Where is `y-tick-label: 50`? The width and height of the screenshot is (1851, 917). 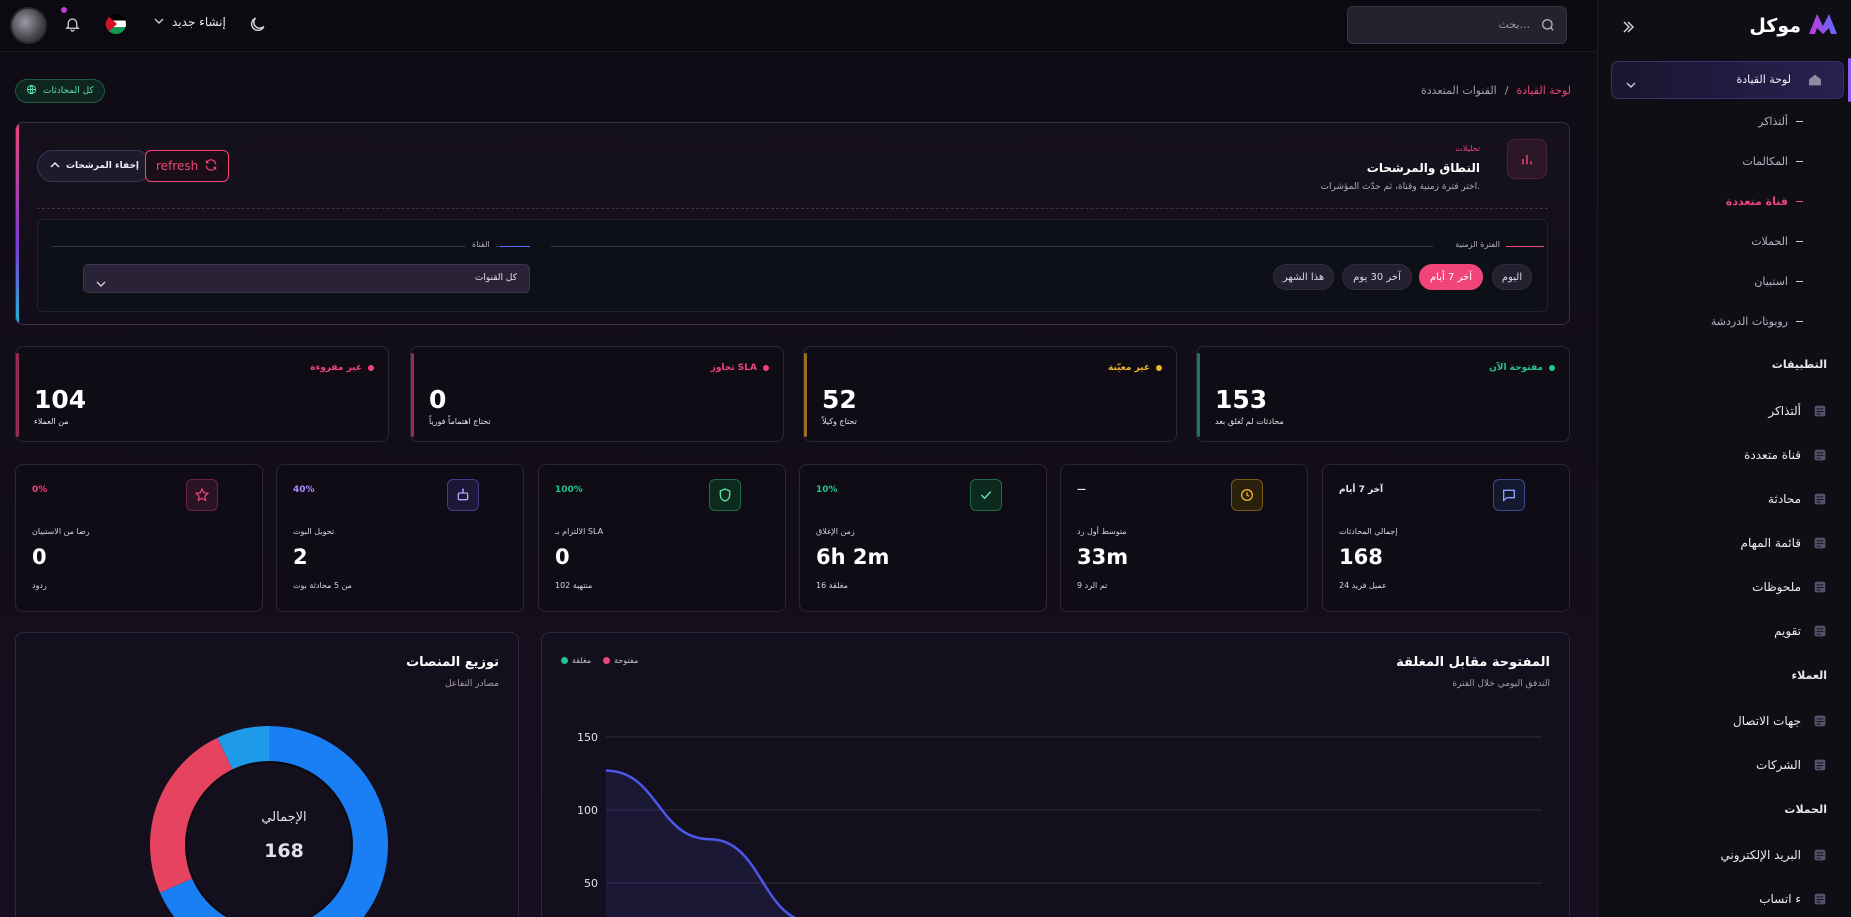 y-tick-label: 50 is located at coordinates (591, 883).